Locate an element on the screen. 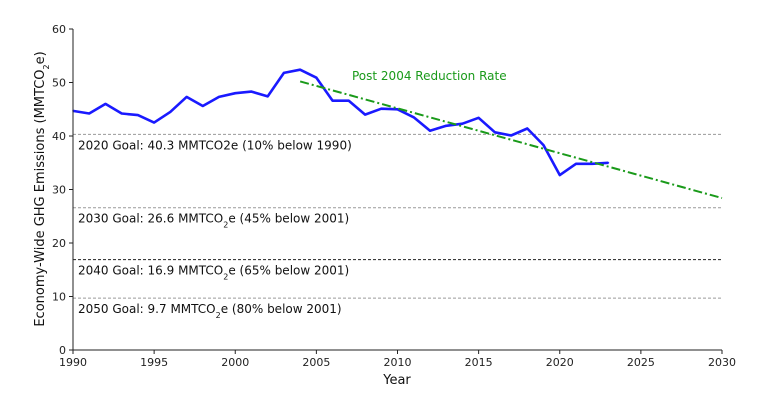  x-tick-label: 2015 is located at coordinates (479, 362).